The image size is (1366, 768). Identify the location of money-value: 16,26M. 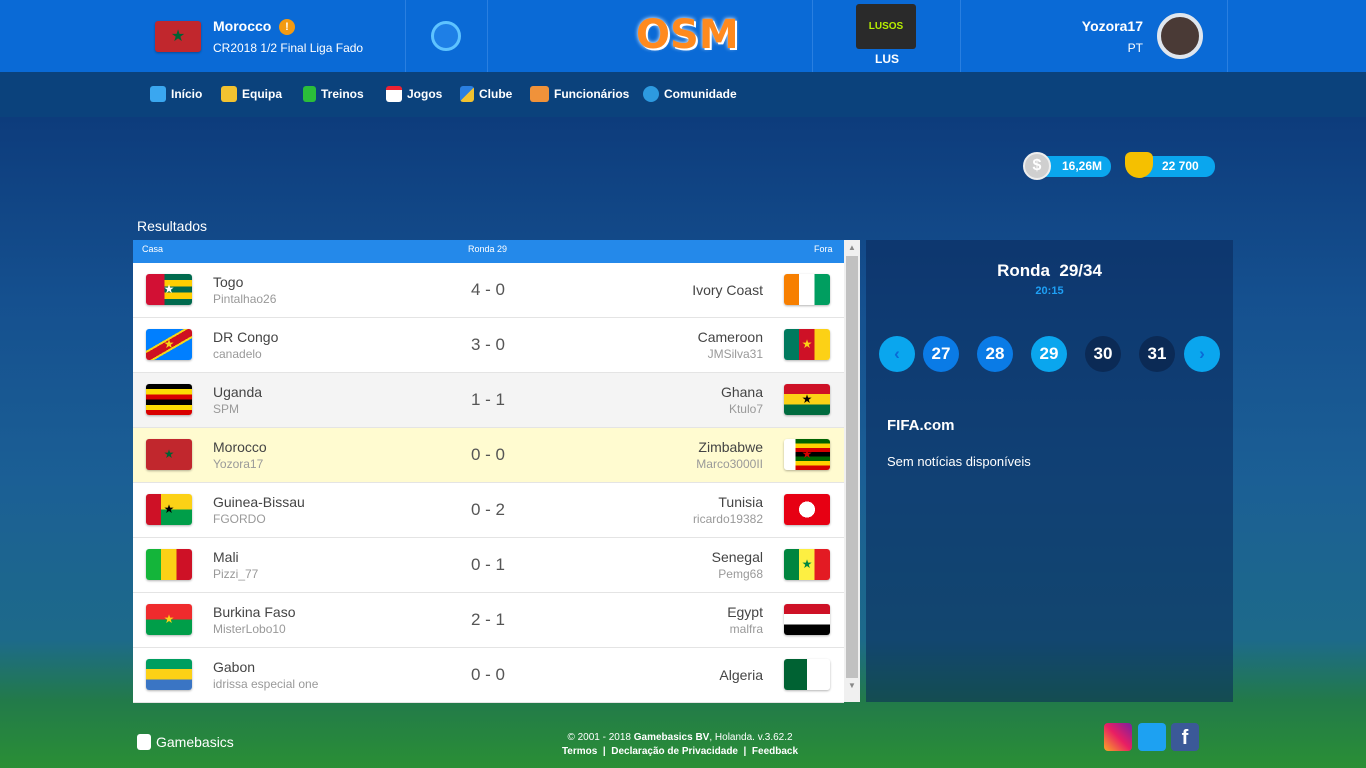
(1082, 166).